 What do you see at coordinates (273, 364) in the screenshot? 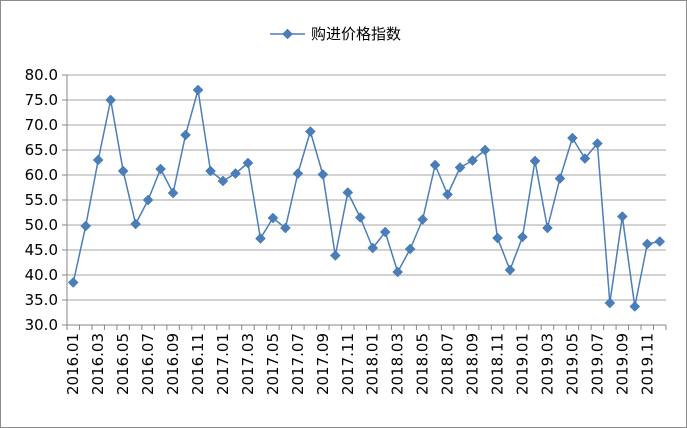
I see `x-tick-label: 2017.05` at bounding box center [273, 364].